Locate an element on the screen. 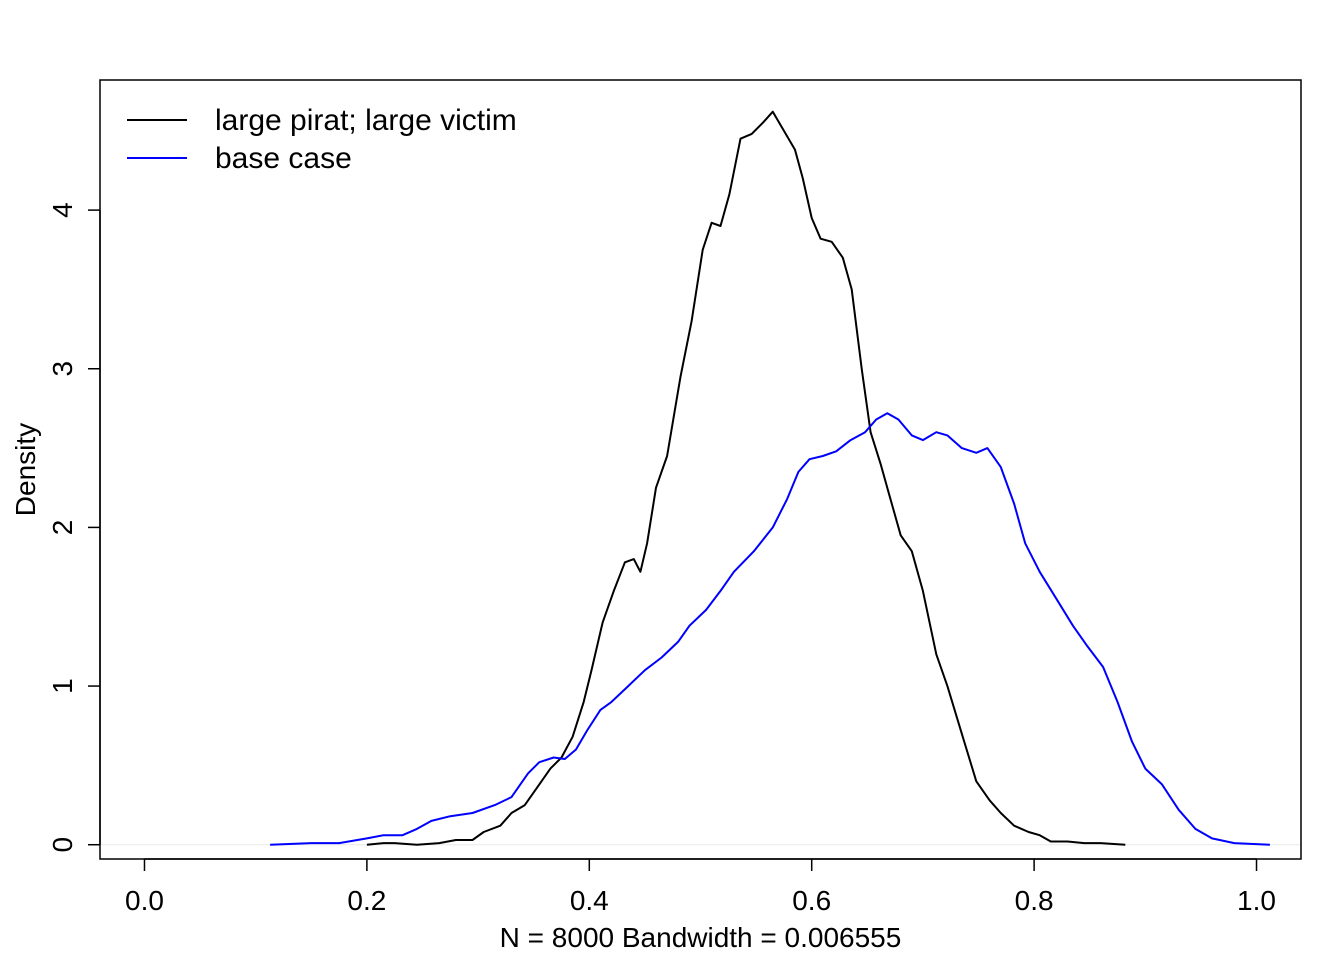 The height and width of the screenshot is (960, 1344). legend-label: large pirat; large victim is located at coordinates (366, 120).